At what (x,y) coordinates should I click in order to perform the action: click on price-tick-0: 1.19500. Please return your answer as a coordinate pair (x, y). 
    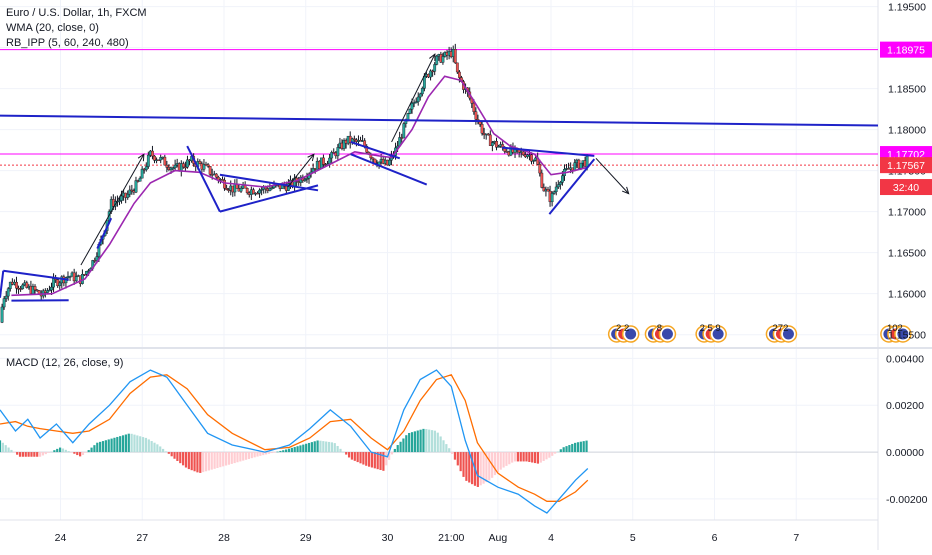
    Looking at the image, I should click on (907, 8).